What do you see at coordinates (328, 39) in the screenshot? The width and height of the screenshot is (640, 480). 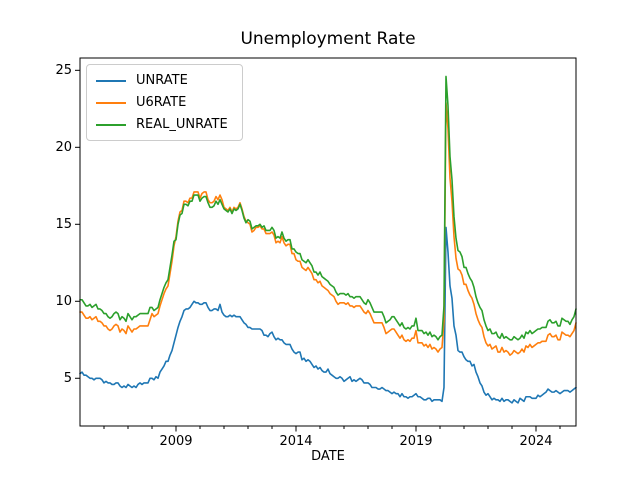 I see `plot-title: Unemployment Rate` at bounding box center [328, 39].